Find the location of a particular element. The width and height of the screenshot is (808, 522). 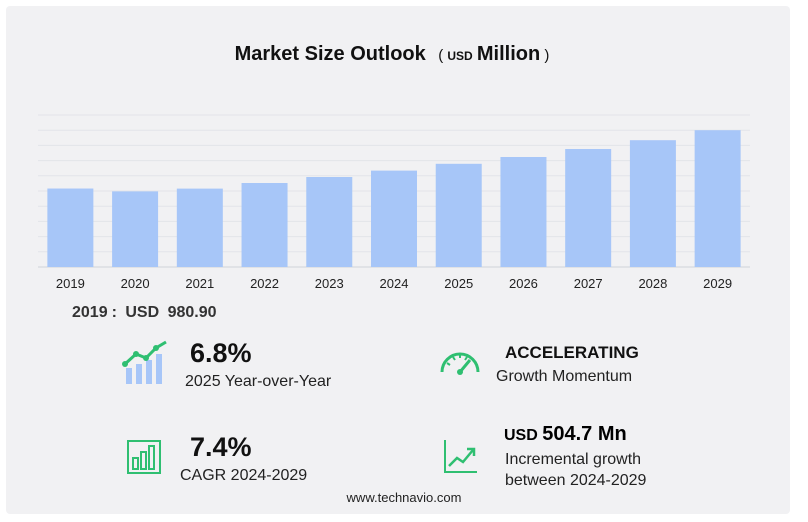

x-tick-label: 2026 is located at coordinates (523, 283).